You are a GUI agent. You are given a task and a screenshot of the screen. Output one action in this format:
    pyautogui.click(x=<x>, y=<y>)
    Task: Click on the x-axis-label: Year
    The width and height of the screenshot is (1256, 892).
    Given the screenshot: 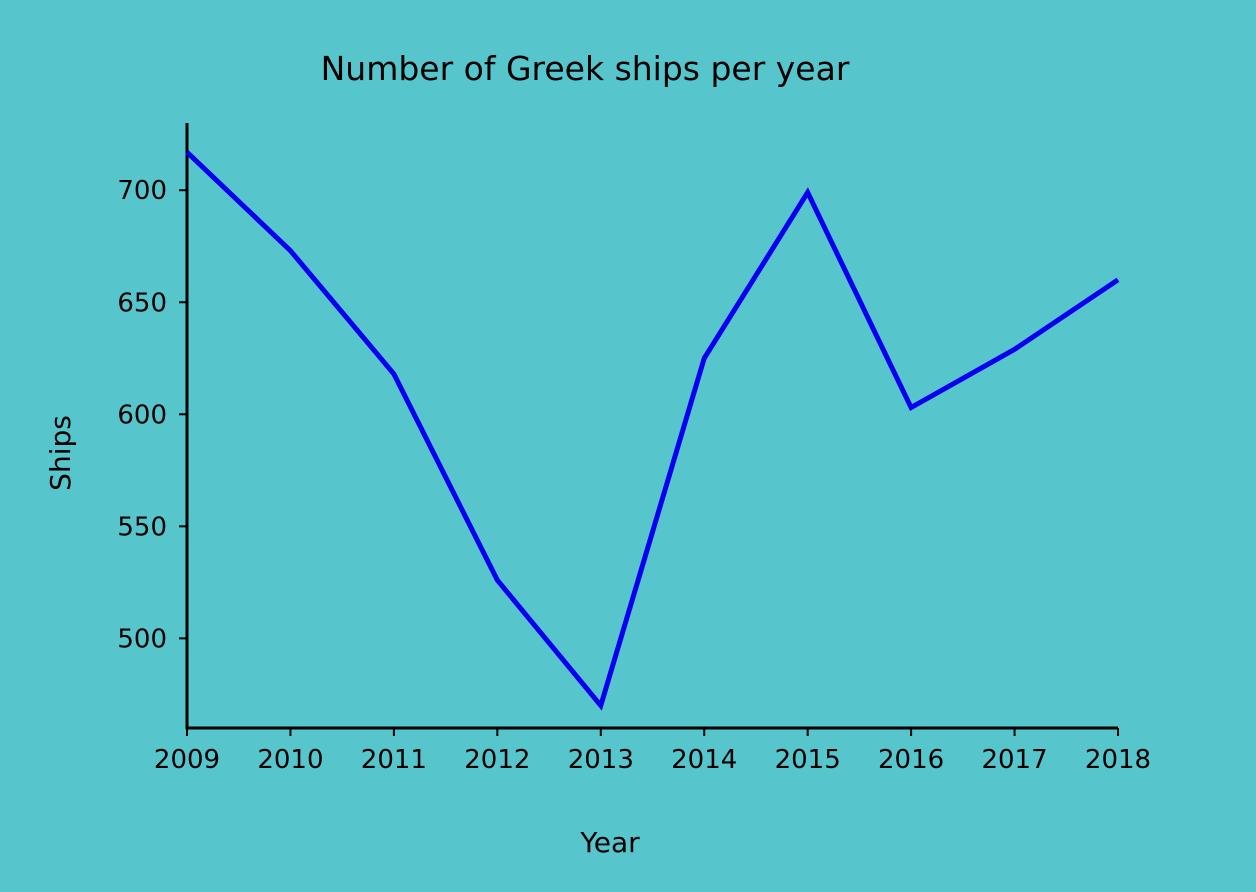 What is the action you would take?
    pyautogui.click(x=609, y=842)
    